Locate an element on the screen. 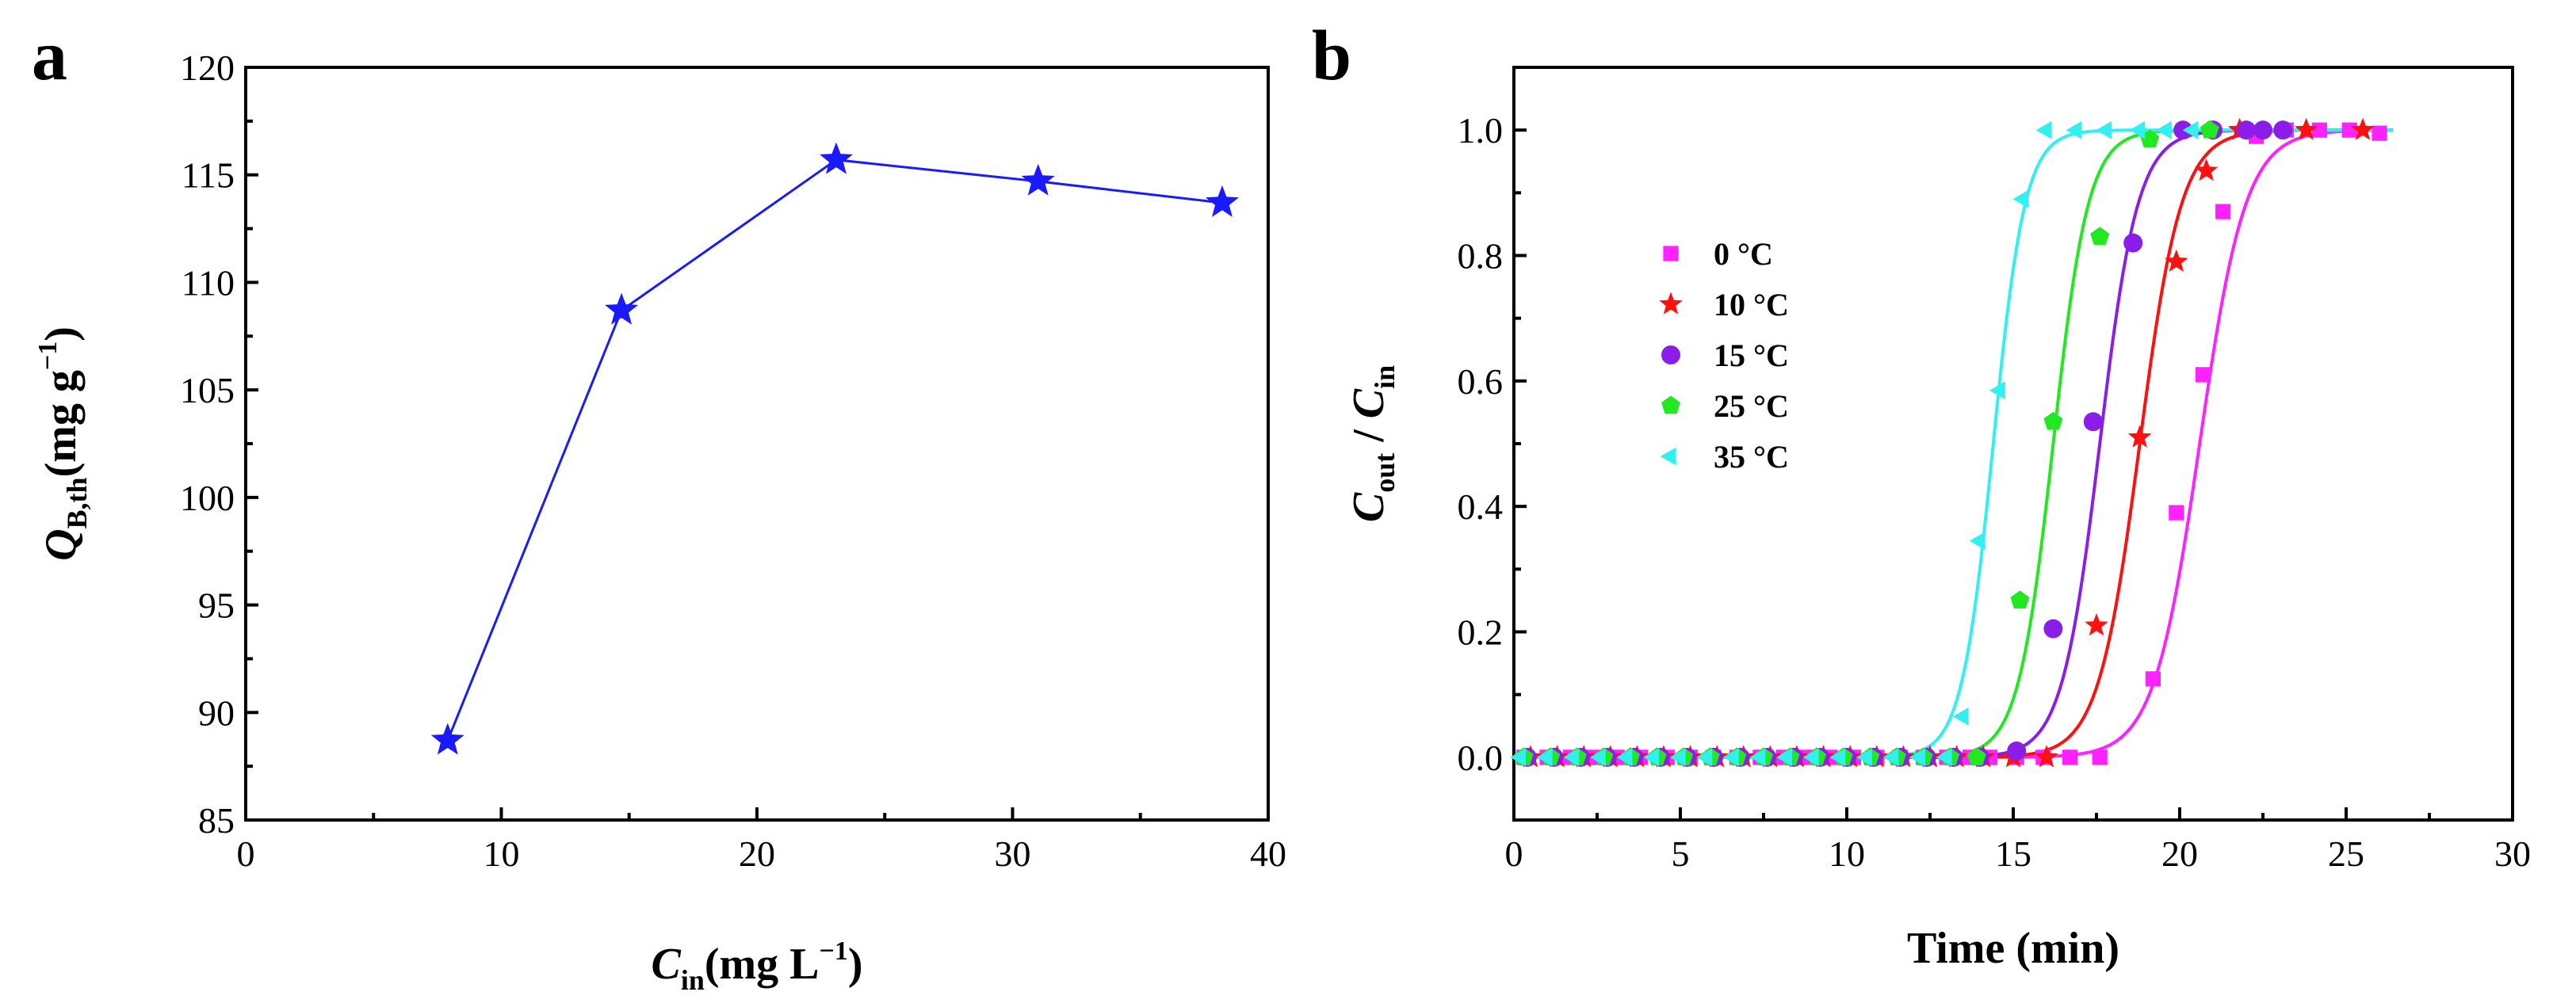 The width and height of the screenshot is (2576, 1007). panel-a-y-label: QB,th(mg g−1) is located at coordinates (63, 443).